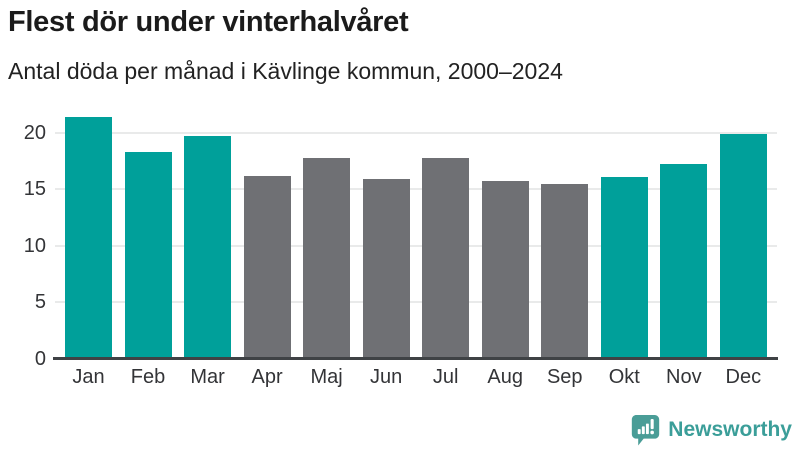 The image size is (800, 450). I want to click on x-axis-labels: Jan Feb Mar Apr Maj Jun Jul Aug Sep Okt Nov Dec, so click(416, 380).